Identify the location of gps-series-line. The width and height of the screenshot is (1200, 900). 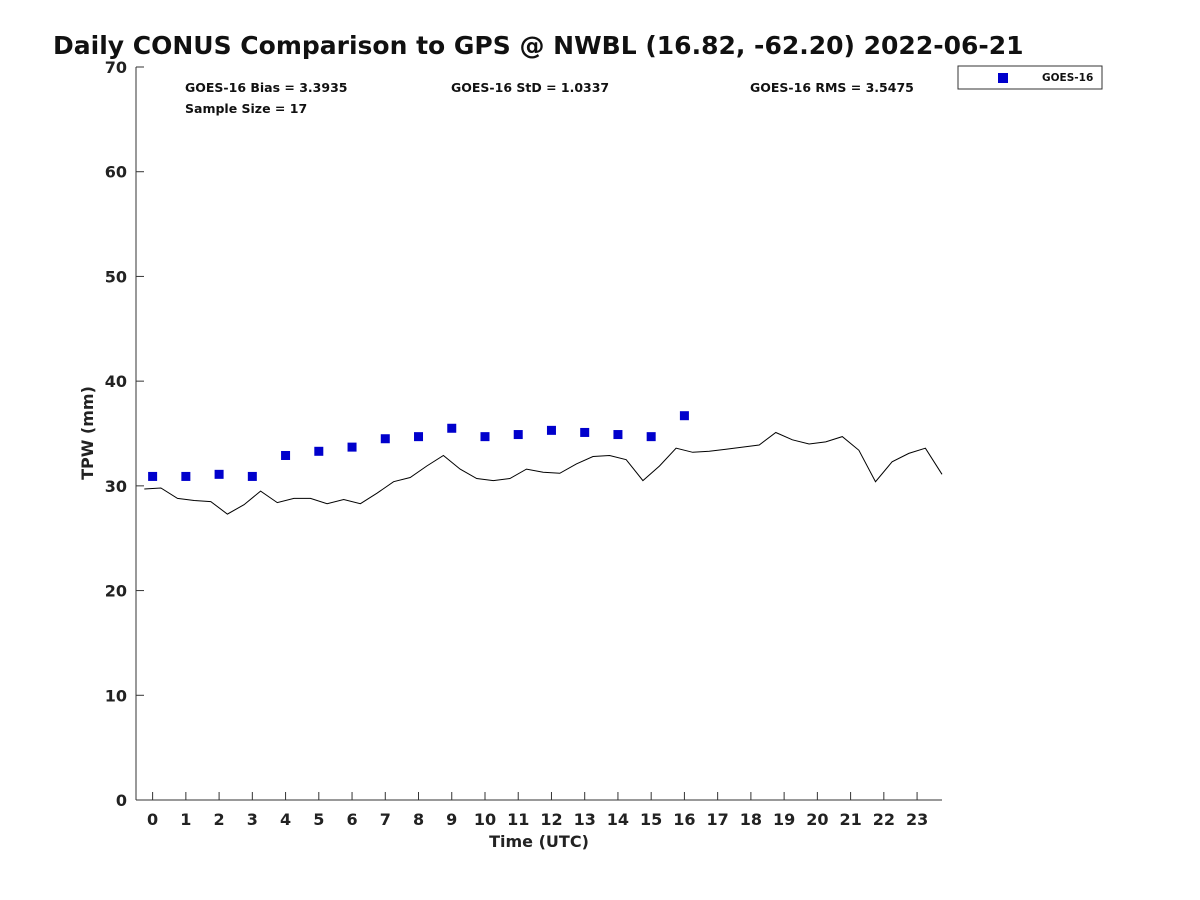
(543, 473).